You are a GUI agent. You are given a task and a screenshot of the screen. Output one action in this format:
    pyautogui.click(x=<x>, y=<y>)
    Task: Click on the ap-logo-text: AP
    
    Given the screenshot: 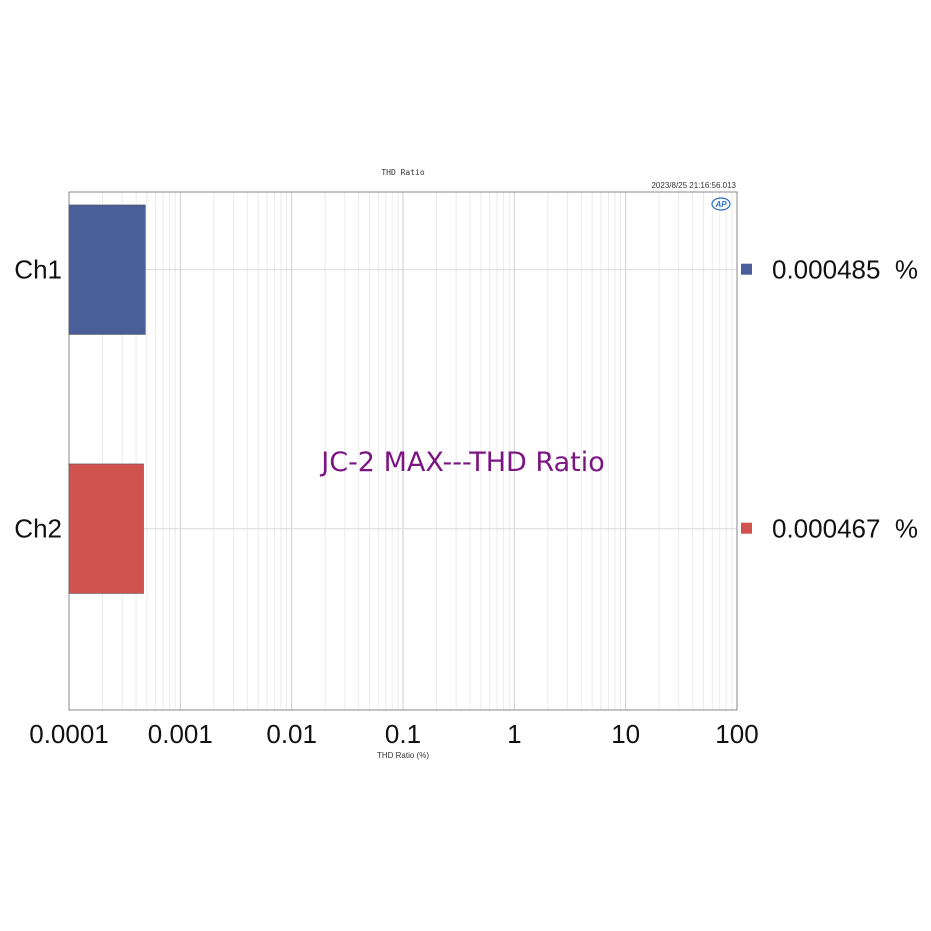 What is the action you would take?
    pyautogui.click(x=720, y=204)
    